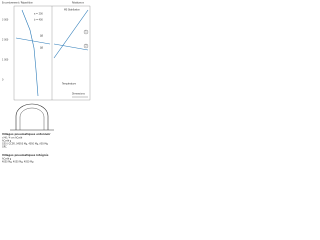  Describe the element at coordinates (25, 155) in the screenshot. I see `section-title: Villages pneumatiques intégrés` at that location.